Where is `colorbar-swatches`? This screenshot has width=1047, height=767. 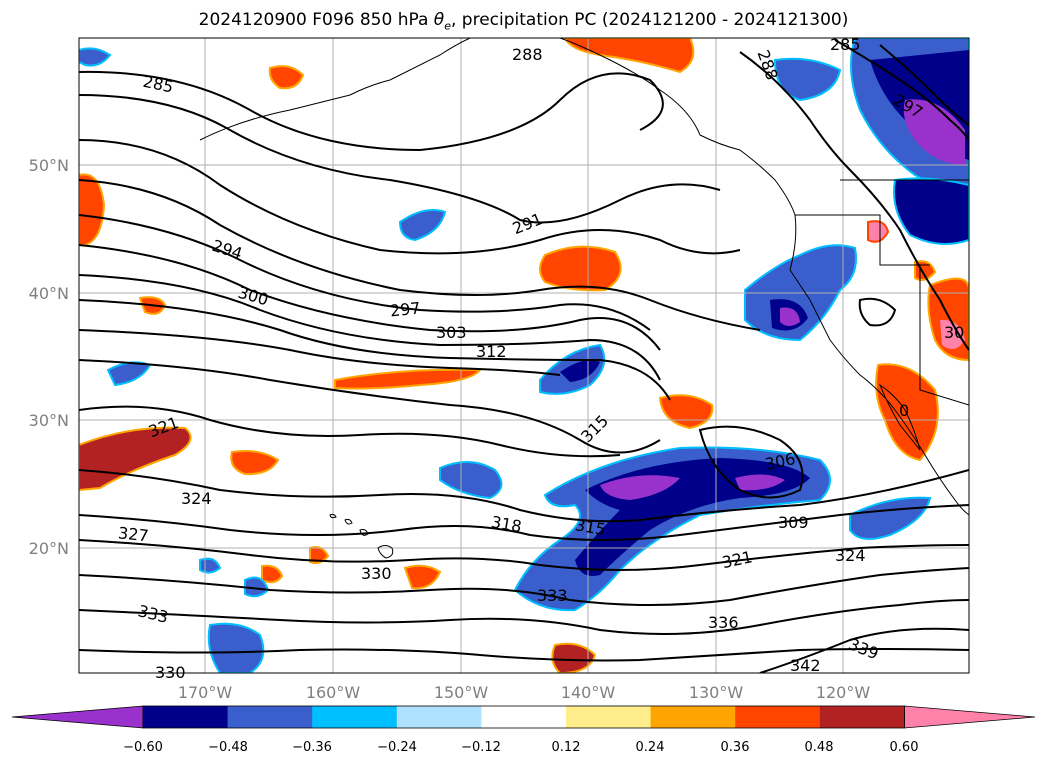
colorbar-swatches is located at coordinates (523, 717).